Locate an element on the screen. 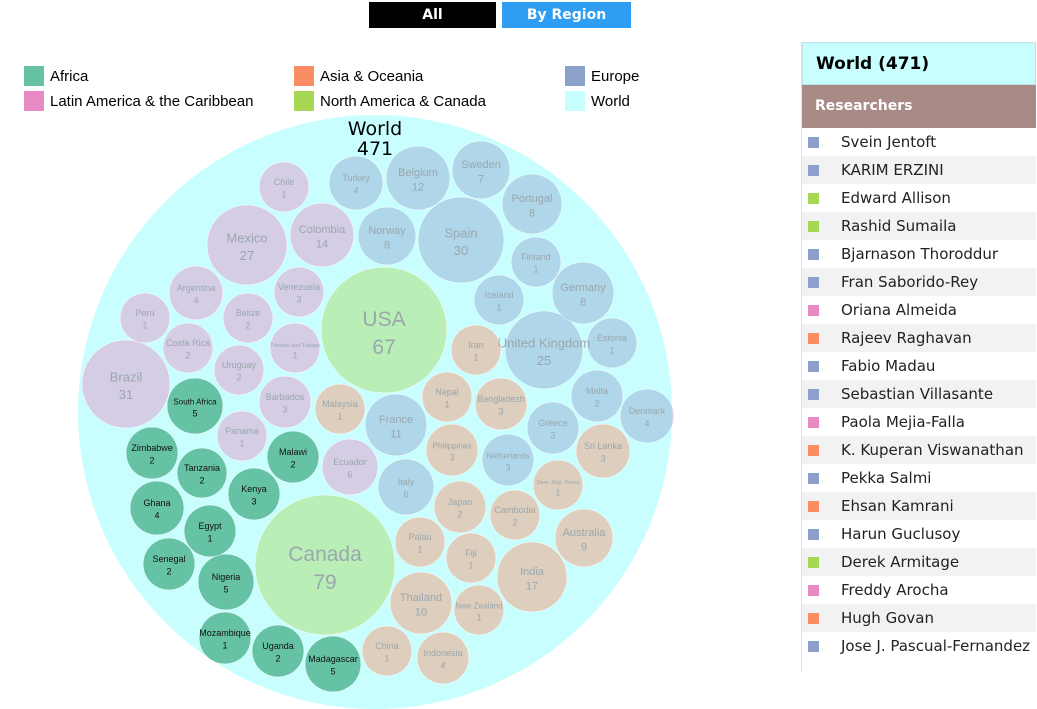  bubble-zimbabwe: Zimbabwe 2 is located at coordinates (152, 453).